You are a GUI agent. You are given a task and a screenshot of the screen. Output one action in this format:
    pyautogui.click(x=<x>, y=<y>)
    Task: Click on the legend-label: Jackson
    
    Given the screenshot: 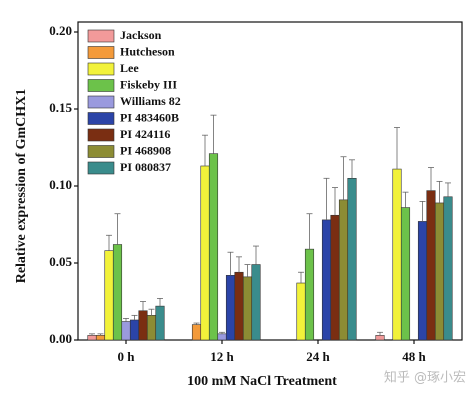 What is the action you would take?
    pyautogui.click(x=141, y=35)
    